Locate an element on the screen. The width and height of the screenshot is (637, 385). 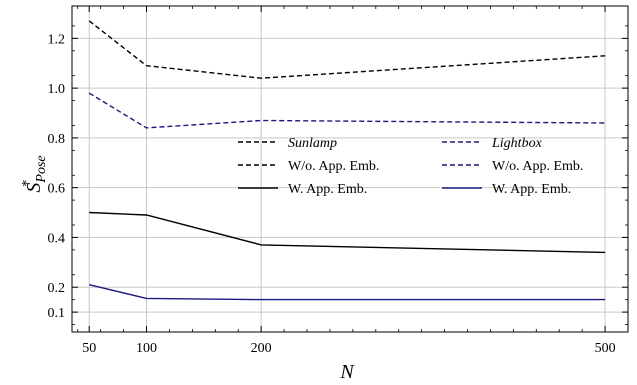
y-axis-title-sub: Pose is located at coordinates (41, 169).